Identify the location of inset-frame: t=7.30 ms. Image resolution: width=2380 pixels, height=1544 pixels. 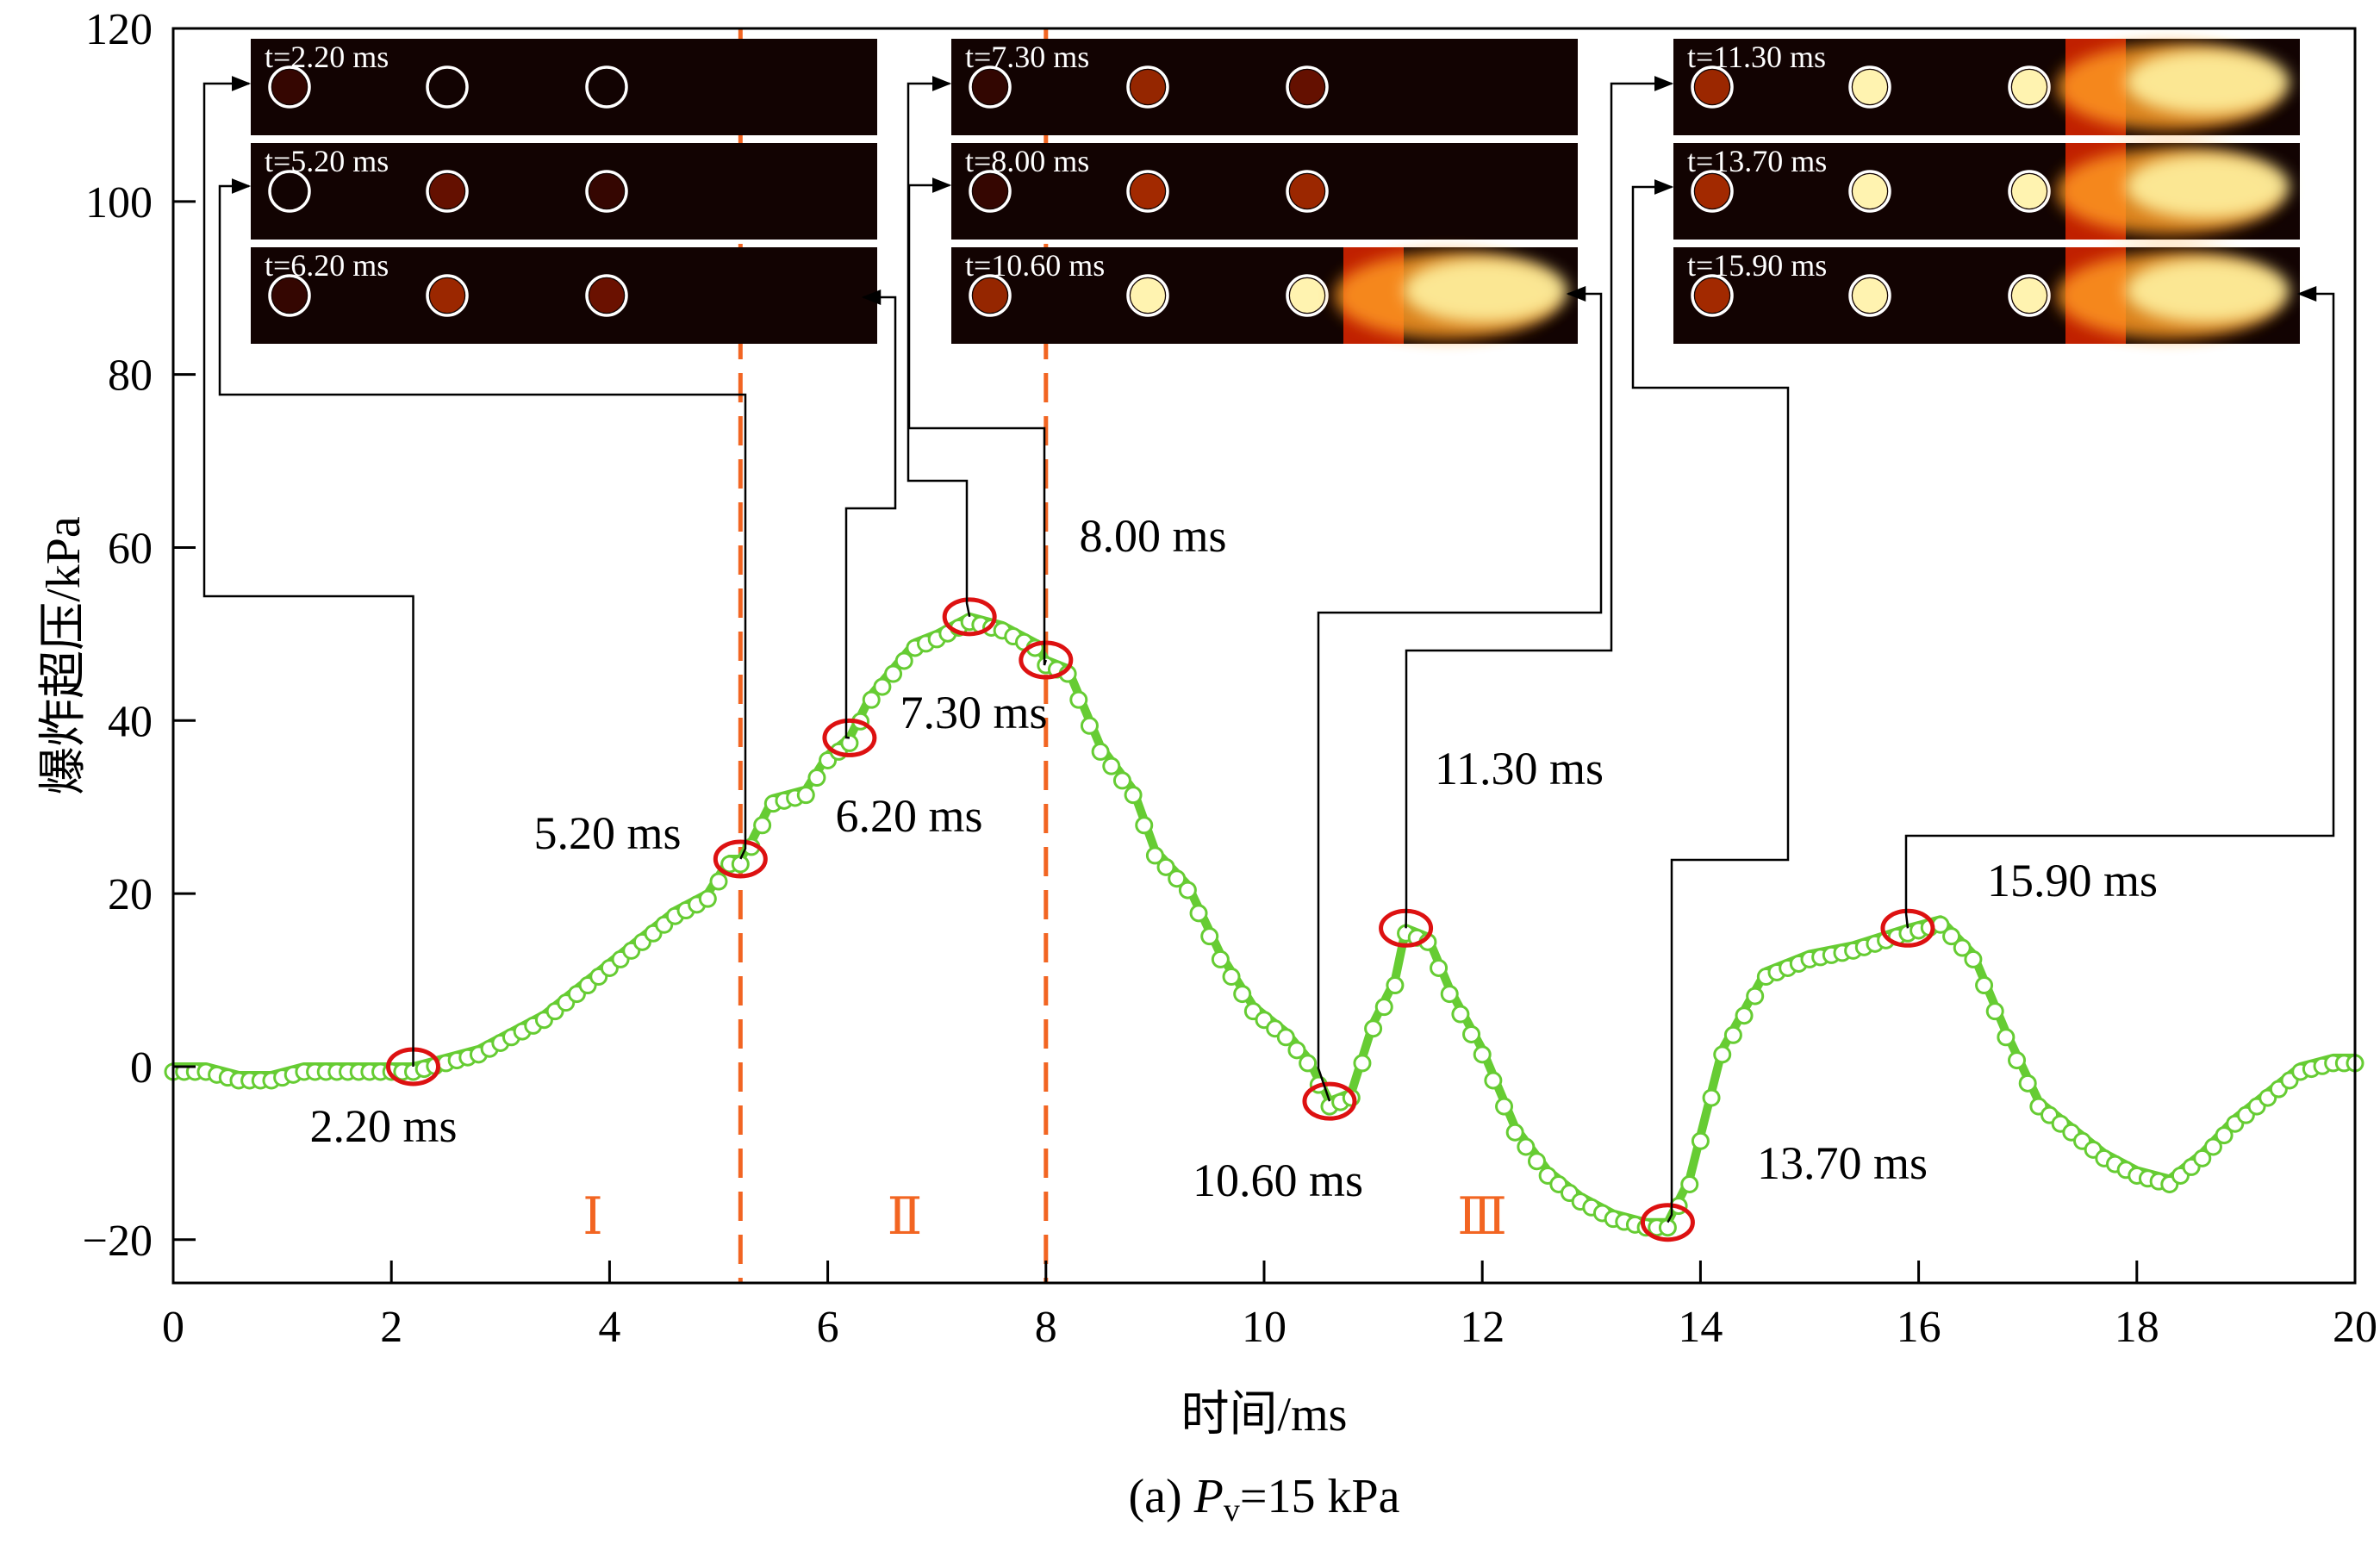
(1264, 87).